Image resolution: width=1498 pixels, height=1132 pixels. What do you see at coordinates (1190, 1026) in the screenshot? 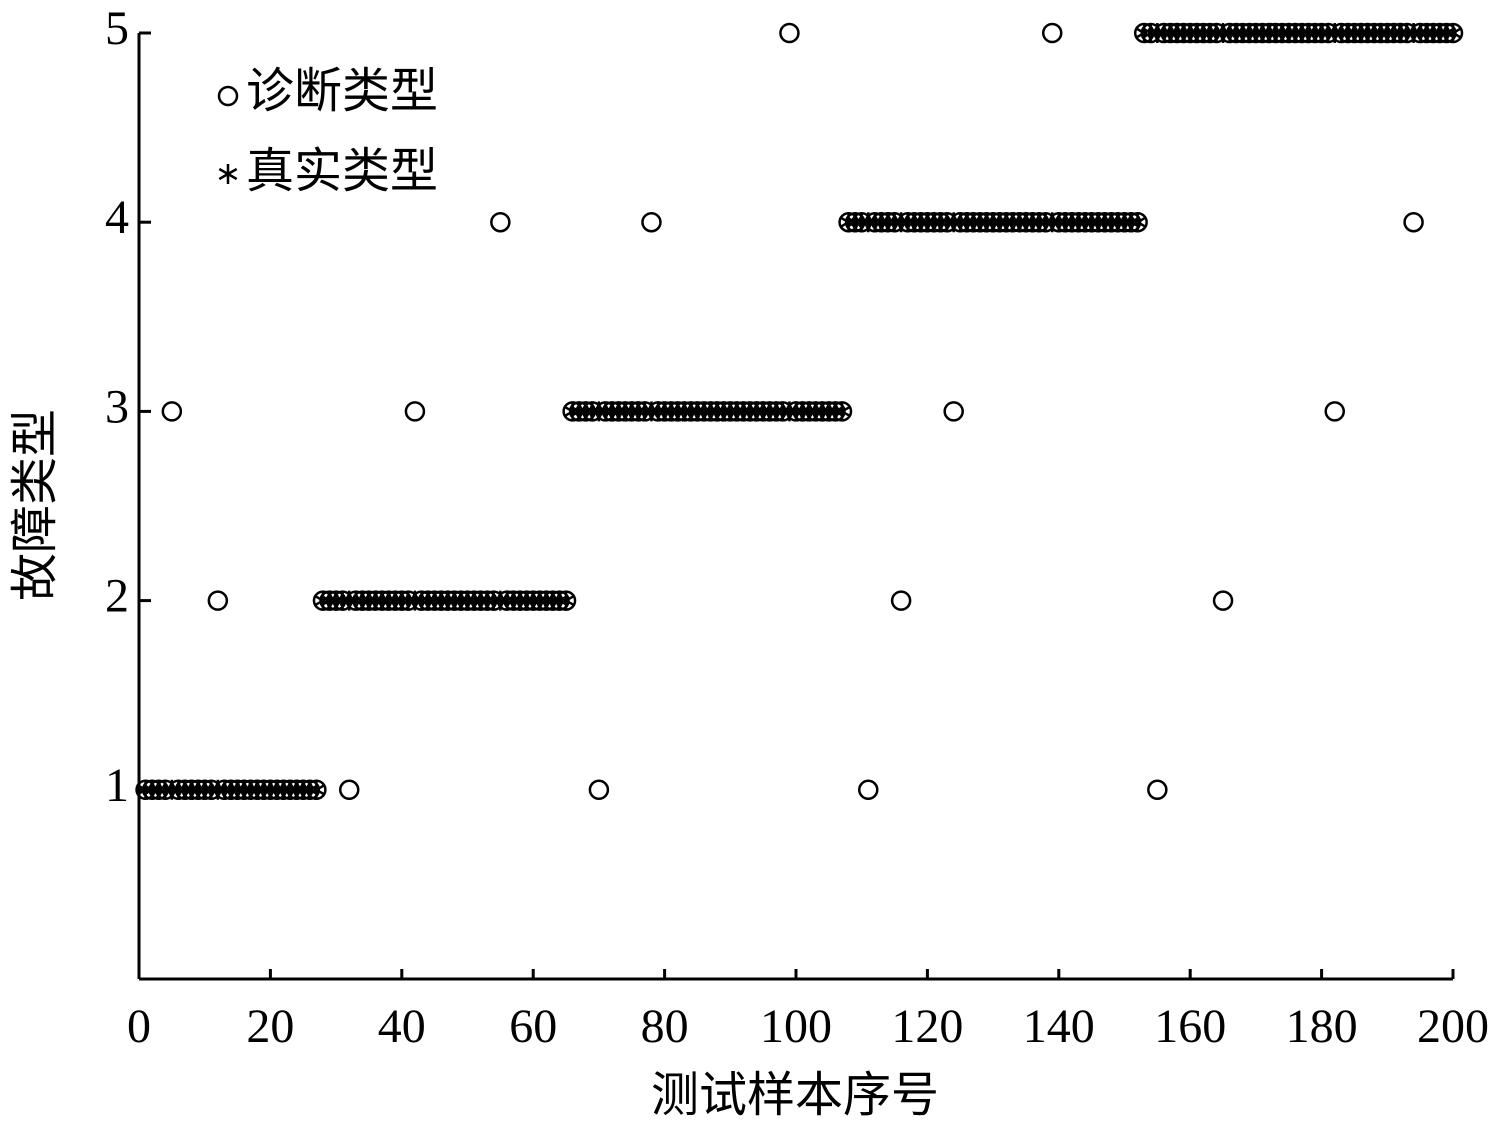
I see `x-tick-label: 160` at bounding box center [1190, 1026].